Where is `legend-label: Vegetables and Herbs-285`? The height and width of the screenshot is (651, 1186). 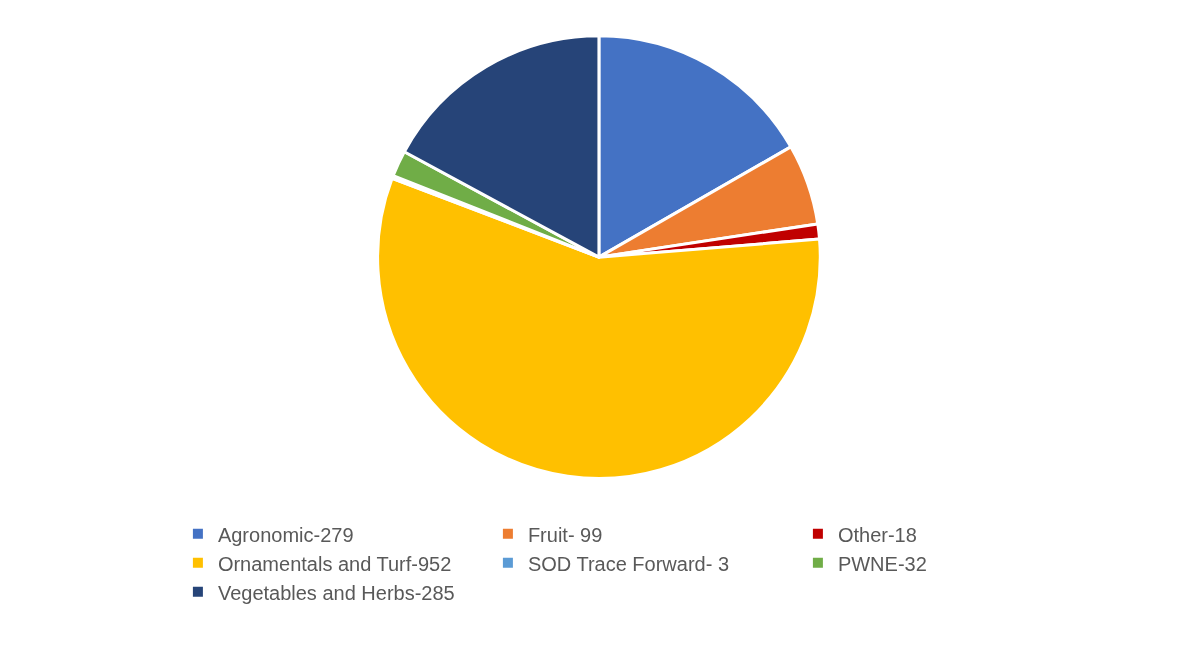
legend-label: Vegetables and Herbs-285 is located at coordinates (336, 592).